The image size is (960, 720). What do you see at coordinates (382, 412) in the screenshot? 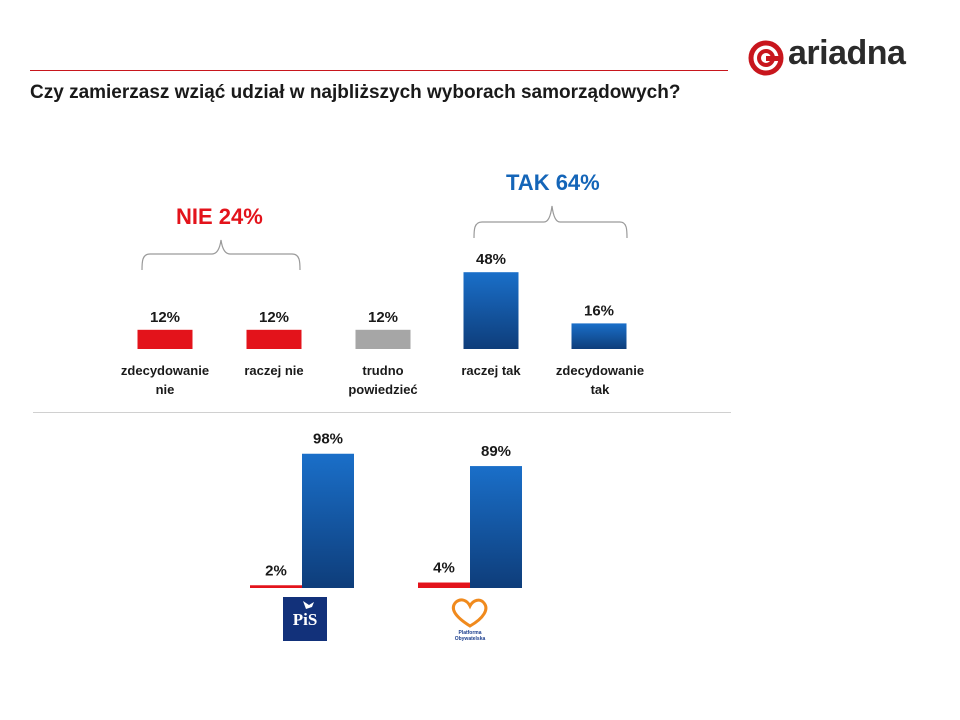
I see `section-divider` at bounding box center [382, 412].